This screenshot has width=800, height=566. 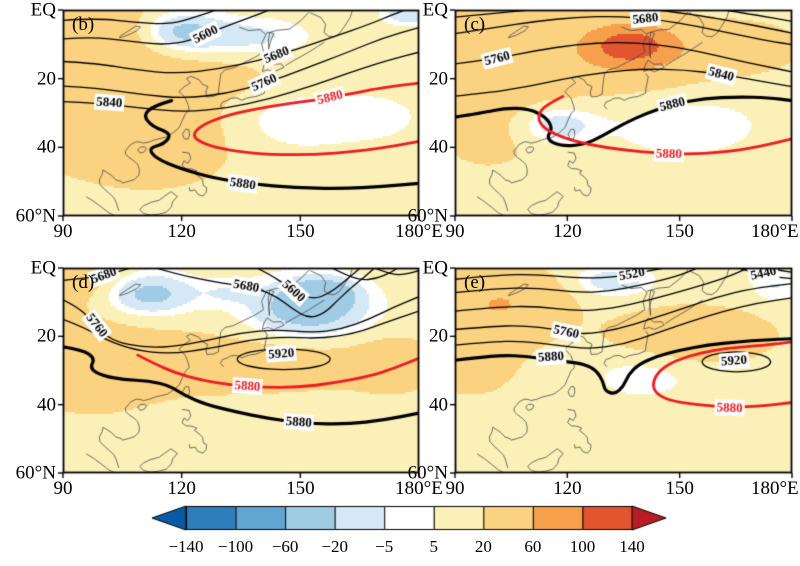 What do you see at coordinates (455, 231) in the screenshot?
I see `x-tick-label-c-0: 90` at bounding box center [455, 231].